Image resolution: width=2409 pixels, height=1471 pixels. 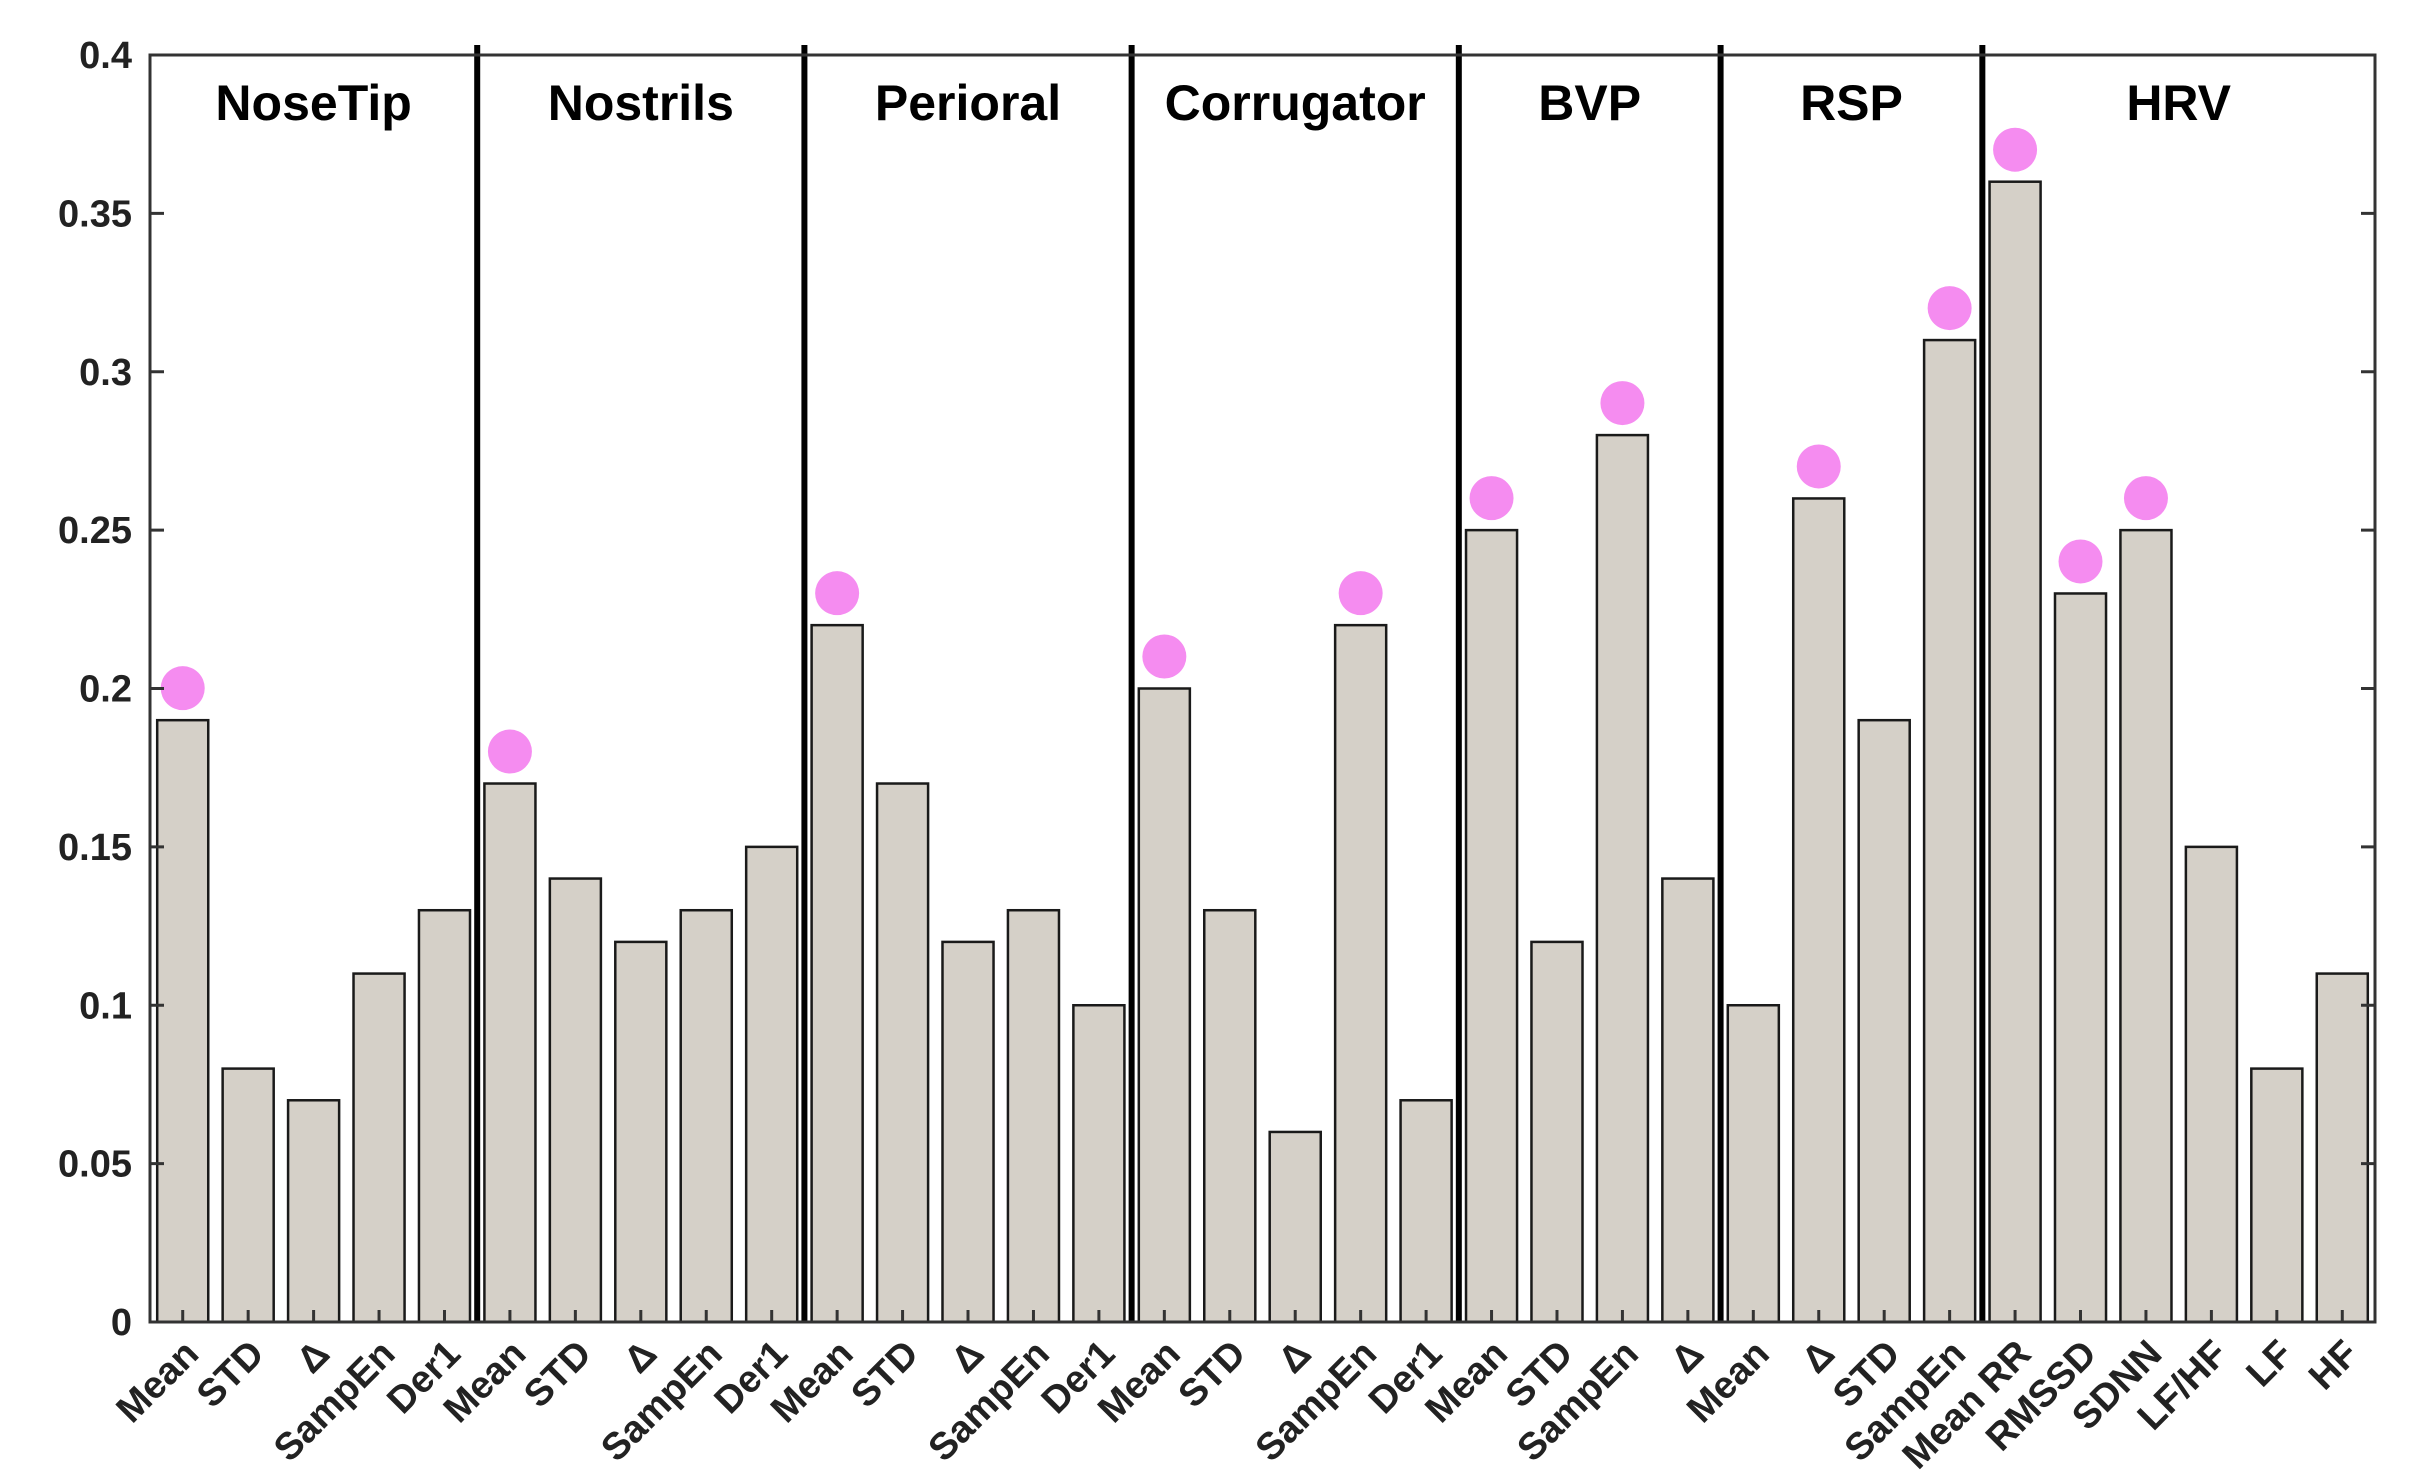 What do you see at coordinates (2270, 1364) in the screenshot?
I see `x-tick-label: LF` at bounding box center [2270, 1364].